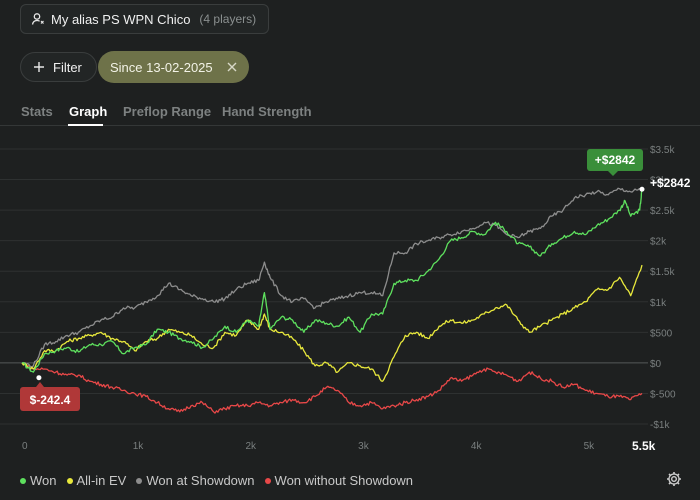 This screenshot has width=700, height=500. I want to click on tab-hand-strength: Hand Strength, so click(267, 111).